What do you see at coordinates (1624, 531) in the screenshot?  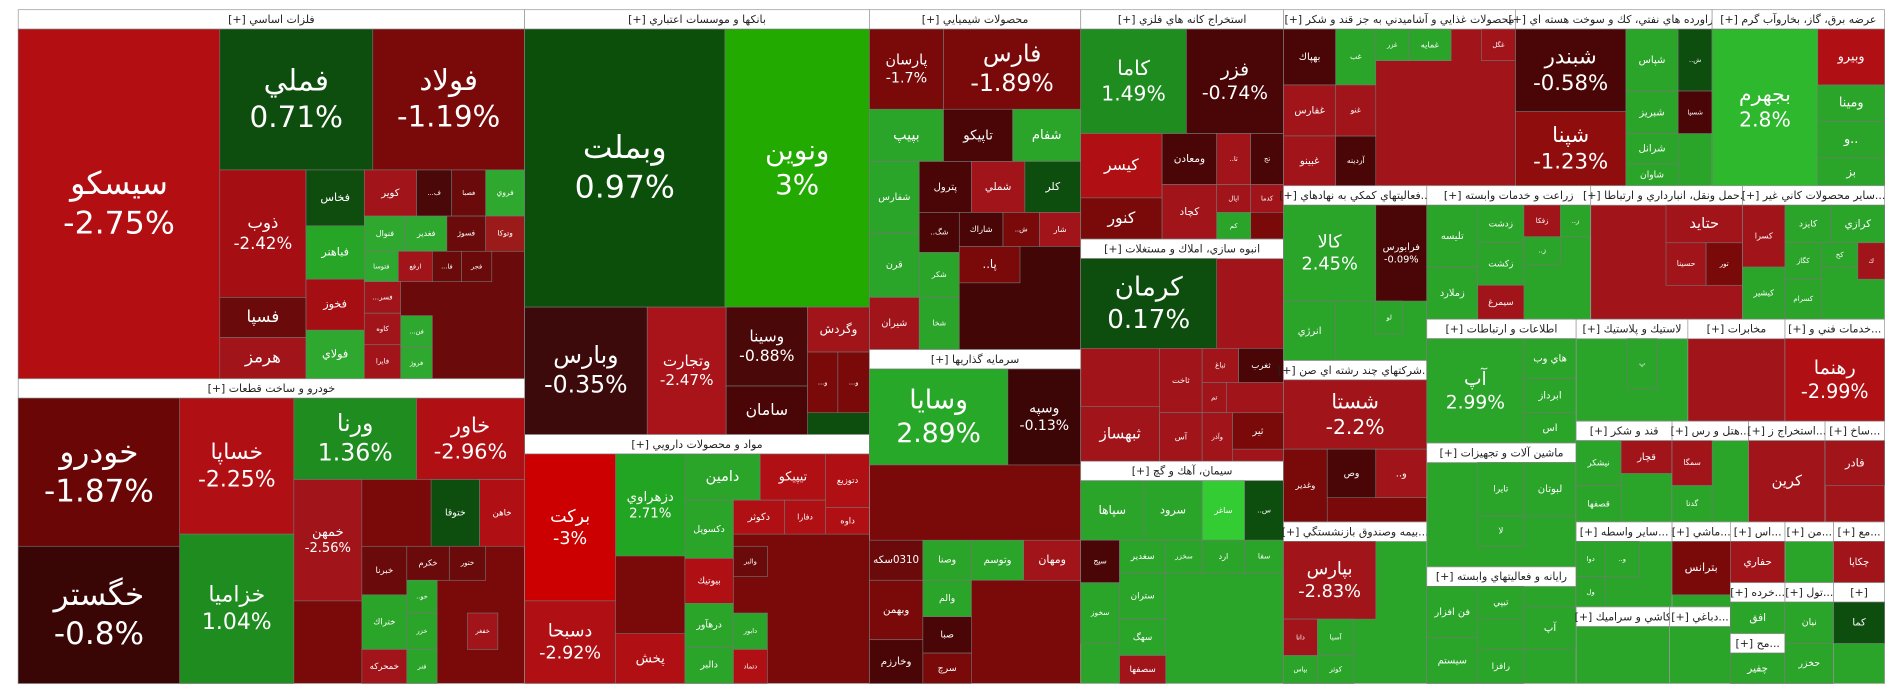 I see `sector-title: ...ساير واسطه [+]` at bounding box center [1624, 531].